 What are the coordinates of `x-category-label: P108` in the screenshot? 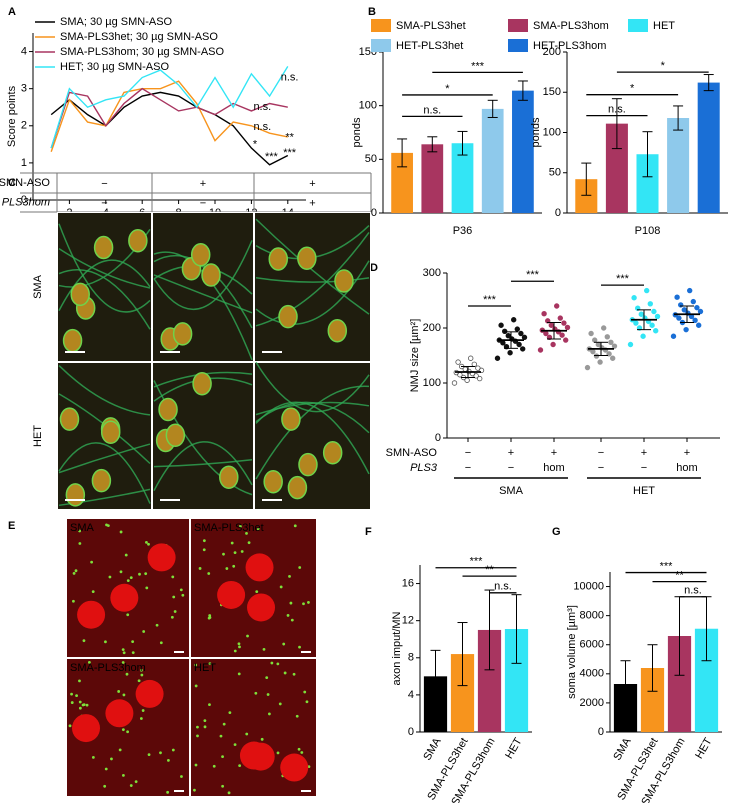 It's located at (648, 231).